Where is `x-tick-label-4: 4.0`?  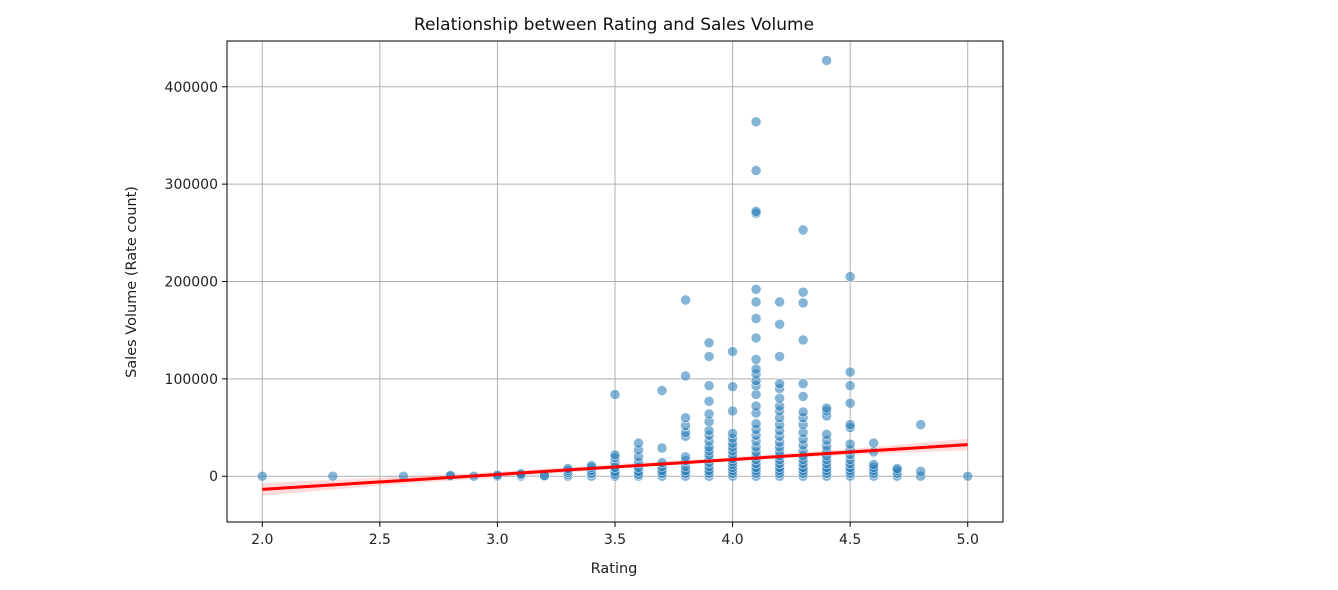 x-tick-label-4: 4.0 is located at coordinates (732, 540).